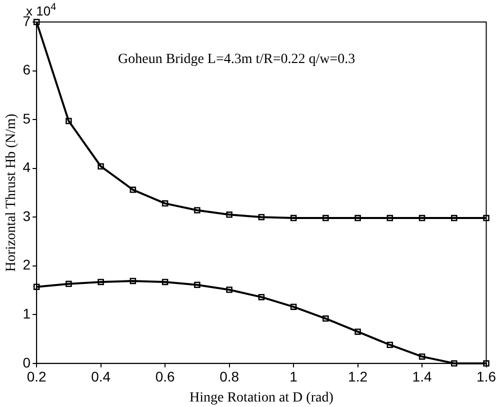  Describe the element at coordinates (486, 376) in the screenshot. I see `x-tick-label: 1.6` at that location.